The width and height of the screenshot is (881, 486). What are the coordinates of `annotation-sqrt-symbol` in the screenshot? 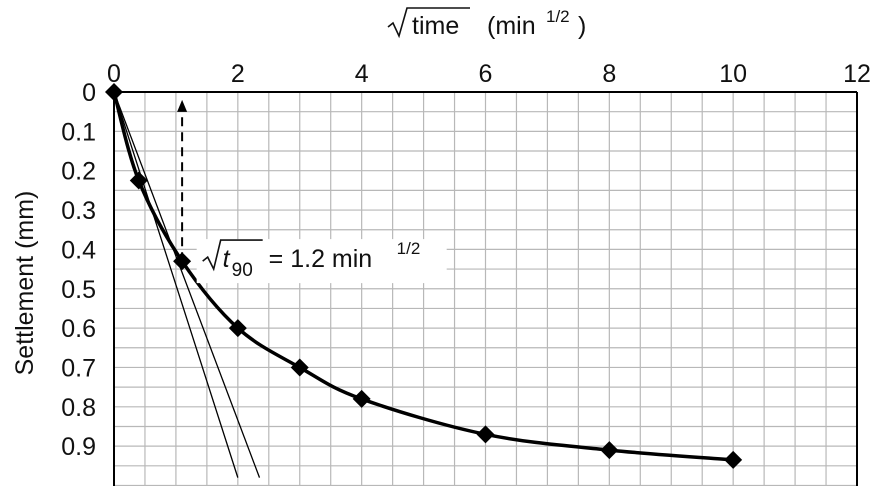 It's located at (232, 255).